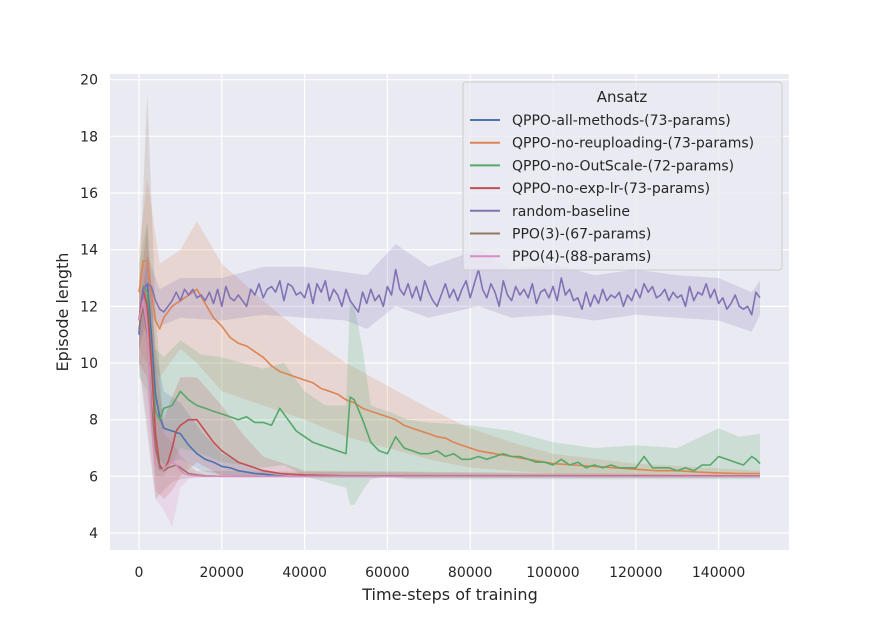 The width and height of the screenshot is (877, 620). I want to click on y-tick-label-8: 20, so click(89, 81).